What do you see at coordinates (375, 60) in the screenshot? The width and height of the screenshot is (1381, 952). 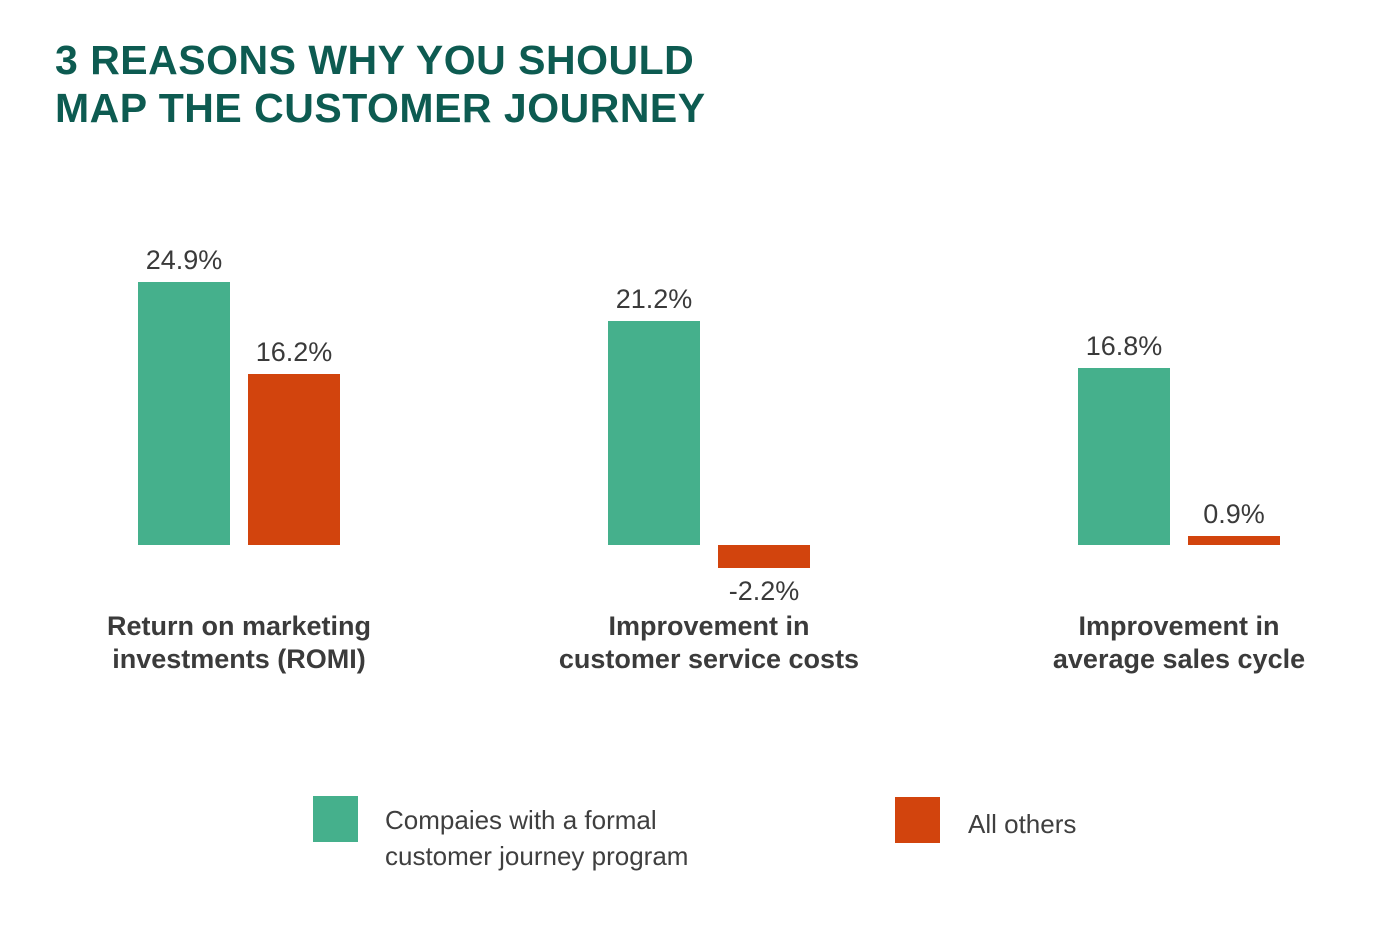 I see `chart-title-line1: 3 REASONS WHY YOU SHOULD` at bounding box center [375, 60].